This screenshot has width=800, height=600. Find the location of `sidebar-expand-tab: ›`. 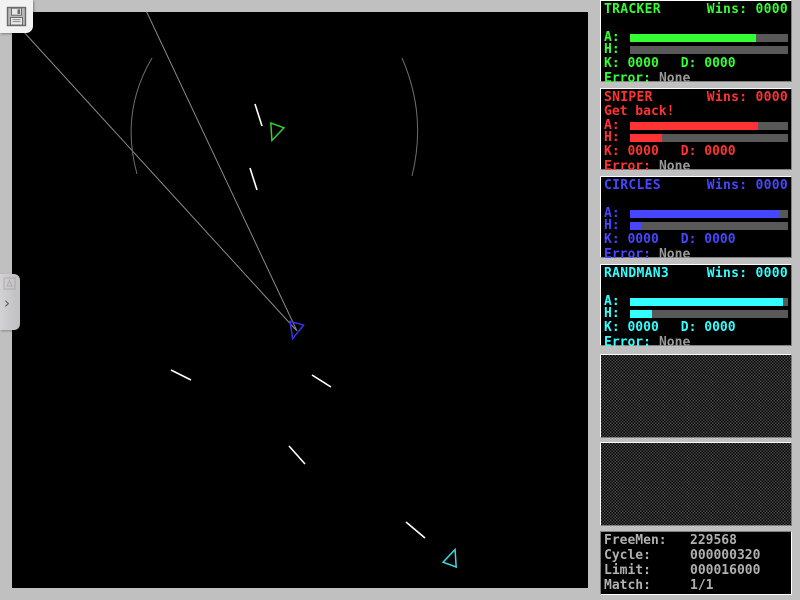

sidebar-expand-tab: › is located at coordinates (10, 302).